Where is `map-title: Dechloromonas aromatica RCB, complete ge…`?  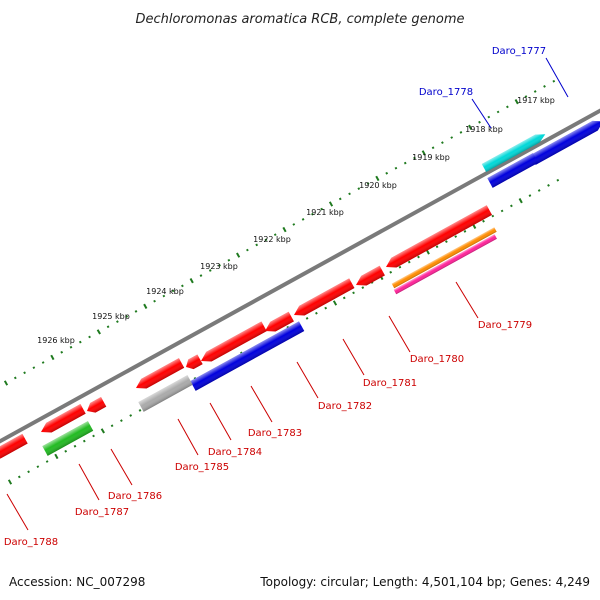 map-title: Dechloromonas aromatica RCB, complete ge… is located at coordinates (299, 19).